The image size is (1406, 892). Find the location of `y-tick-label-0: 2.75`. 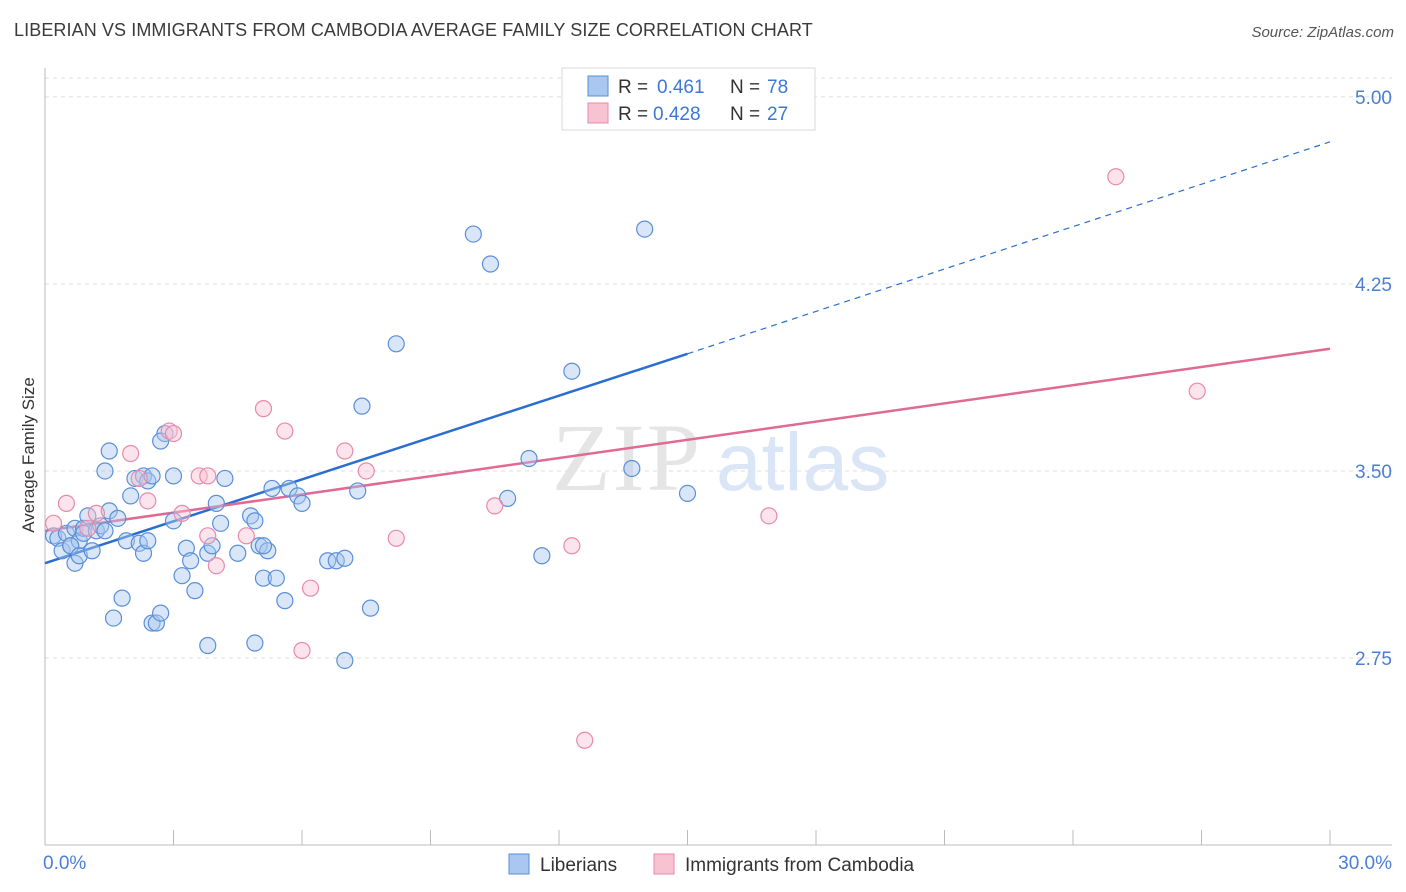

y-tick-label-0: 2.75 is located at coordinates (1373, 659).